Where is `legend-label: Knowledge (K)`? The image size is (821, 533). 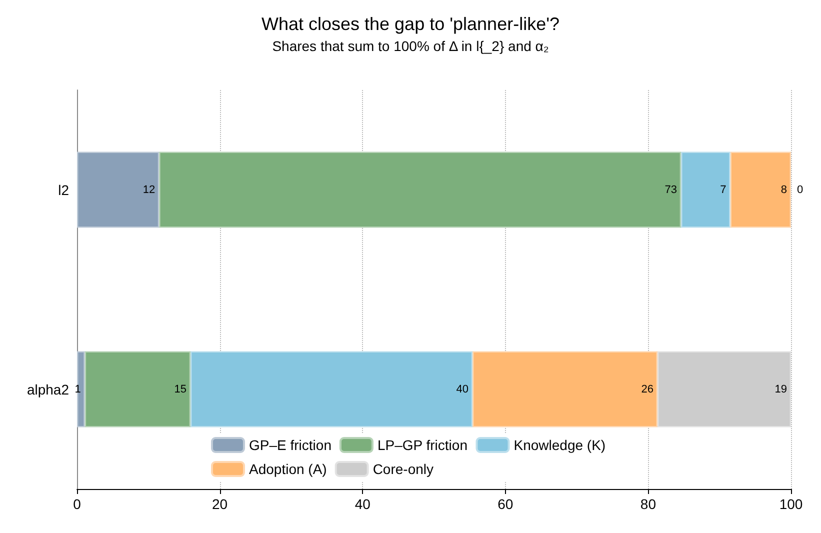 legend-label: Knowledge (K) is located at coordinates (560, 445).